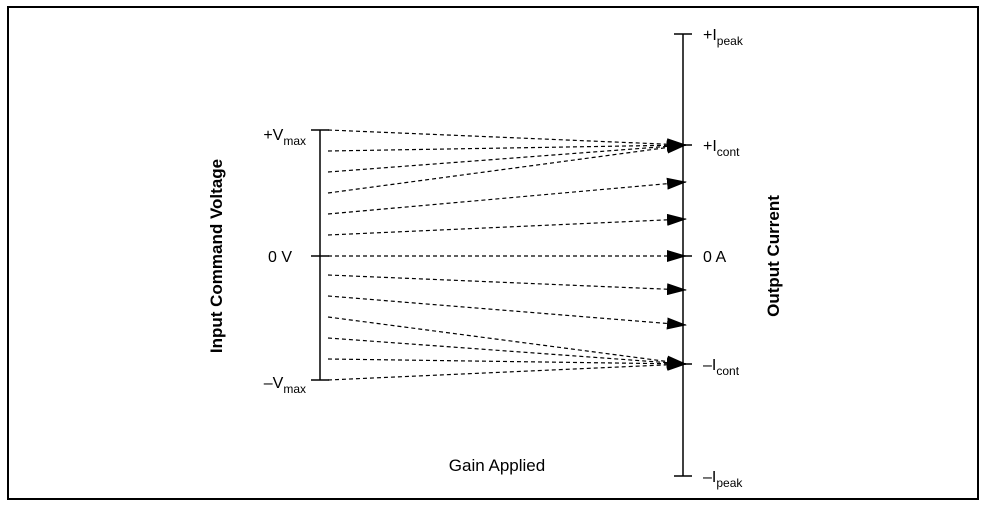 The width and height of the screenshot is (988, 506). I want to click on output-label-neg-icont: –Icont, so click(721, 367).